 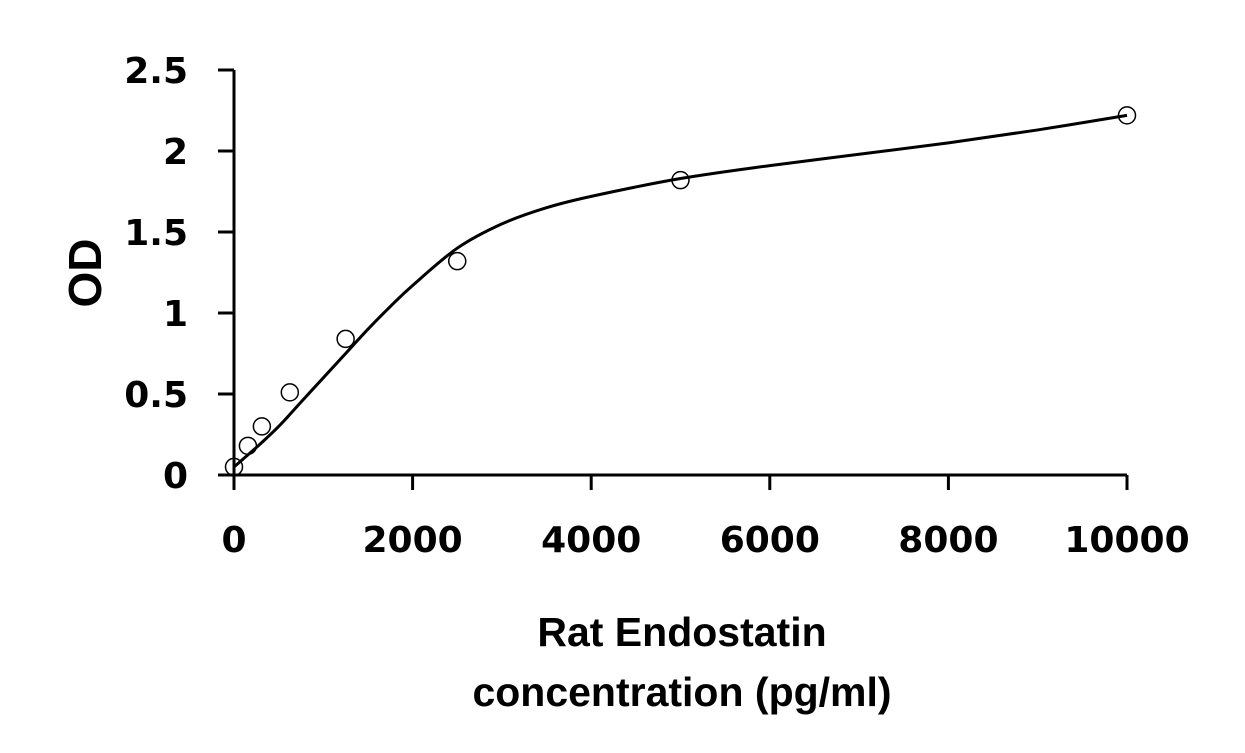 What do you see at coordinates (175, 476) in the screenshot?
I see `y-tick-label: 0` at bounding box center [175, 476].